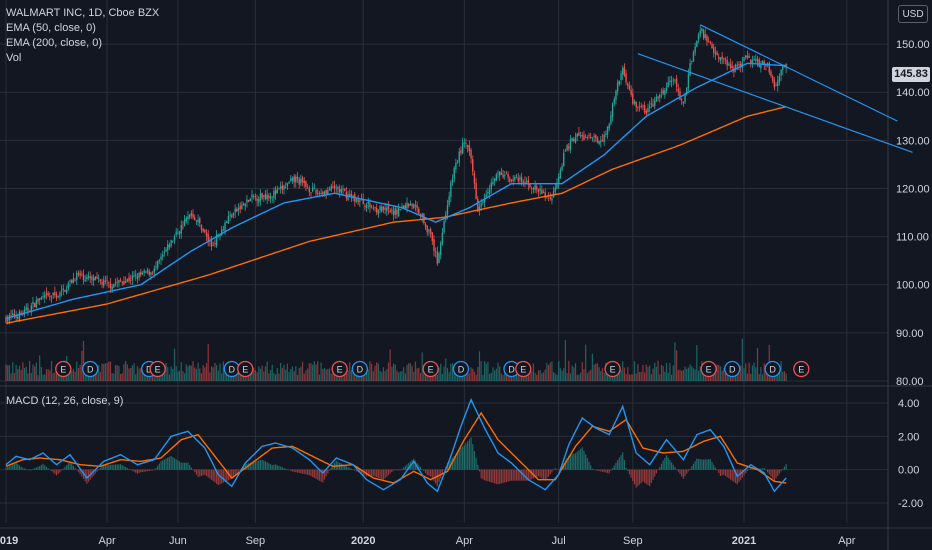  Describe the element at coordinates (708, 369) in the screenshot. I see `earnings-marker: E` at that location.